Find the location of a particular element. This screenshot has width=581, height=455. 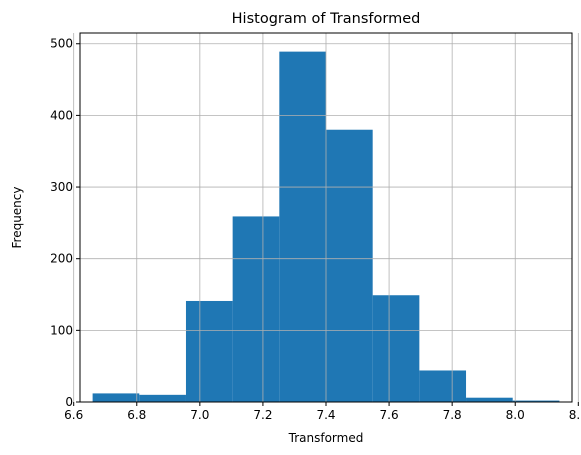

y-tick-label-0: 0 is located at coordinates (69, 402).